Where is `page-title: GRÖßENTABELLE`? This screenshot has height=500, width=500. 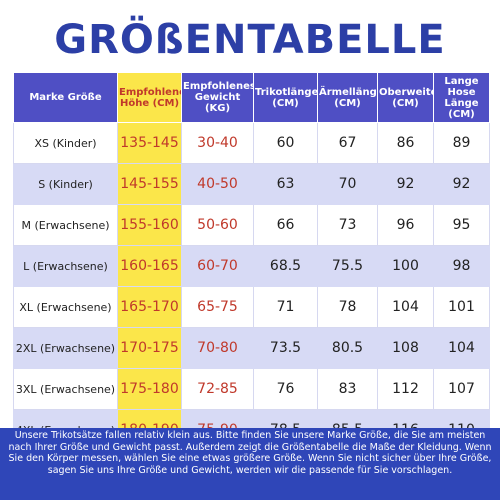 page-title: GRÖßENTABELLE is located at coordinates (250, 40).